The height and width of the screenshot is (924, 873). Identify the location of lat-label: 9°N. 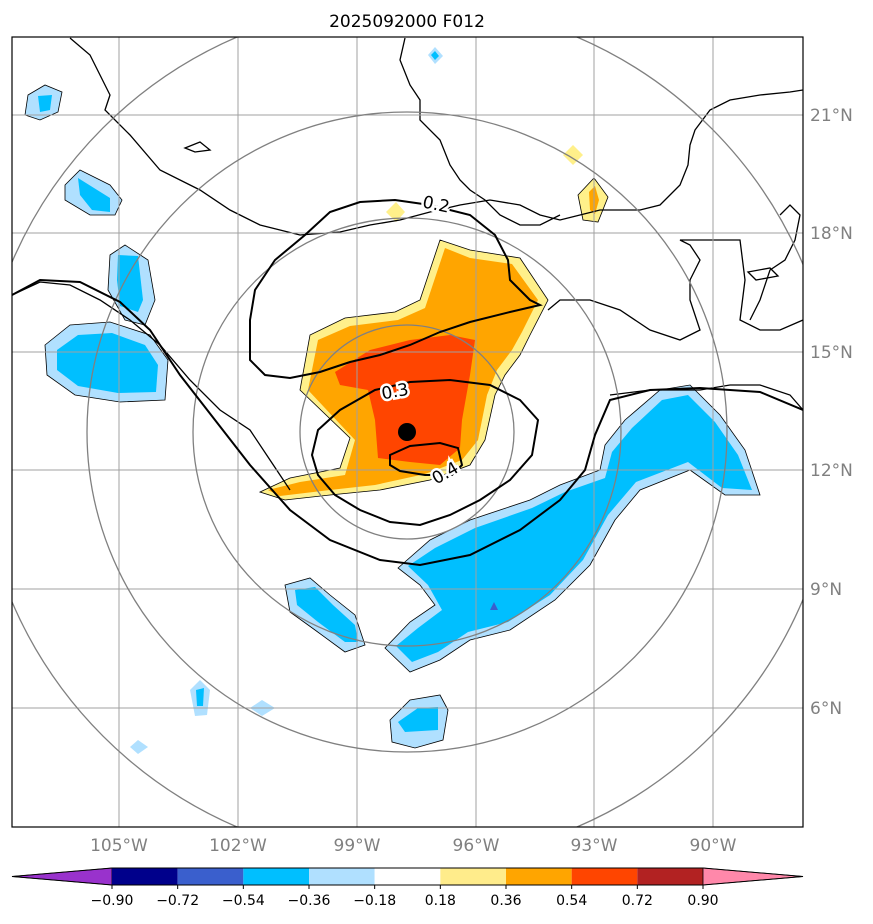
(826, 590).